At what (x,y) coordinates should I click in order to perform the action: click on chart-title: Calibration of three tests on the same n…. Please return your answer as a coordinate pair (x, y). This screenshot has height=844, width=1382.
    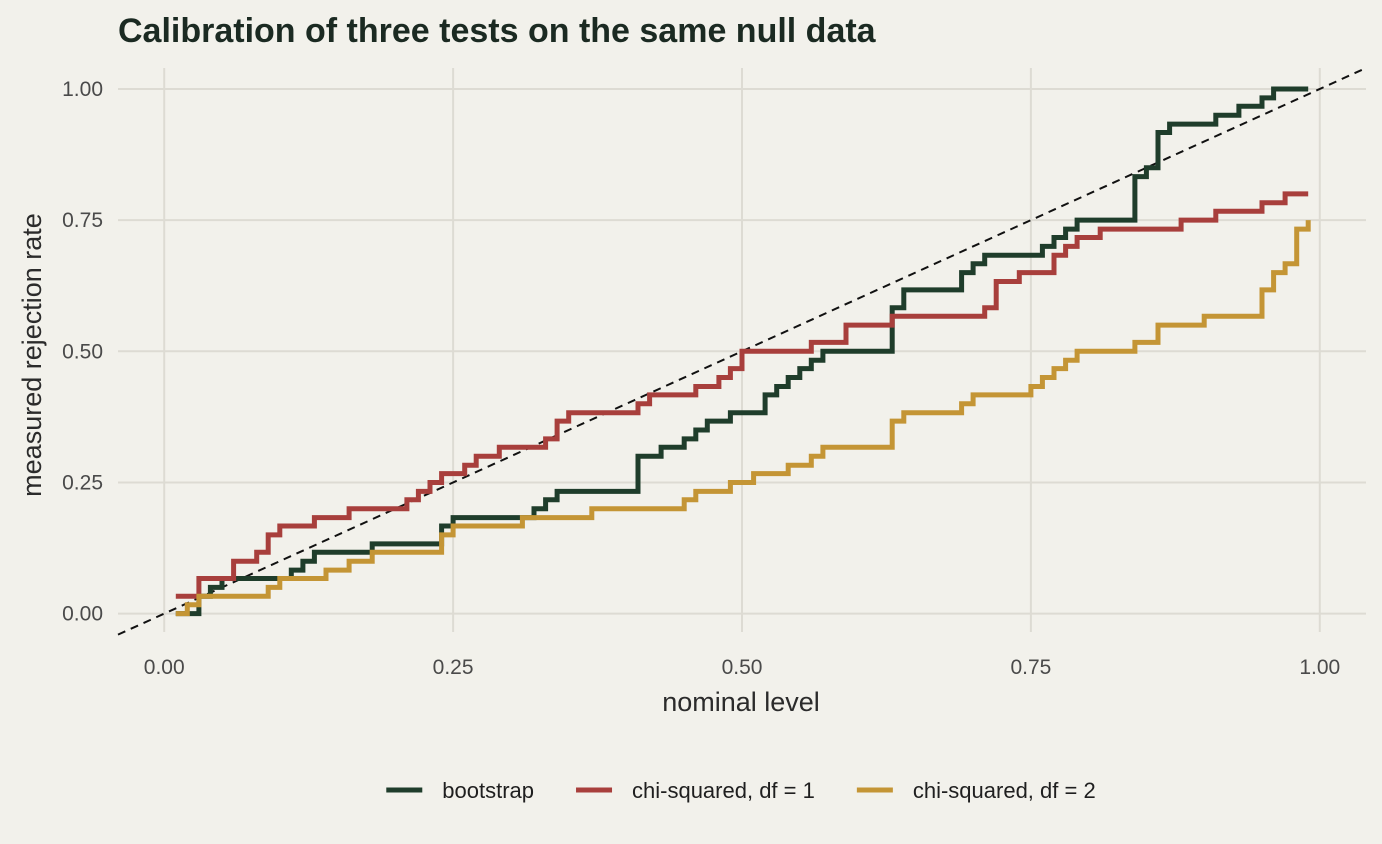
    Looking at the image, I should click on (497, 31).